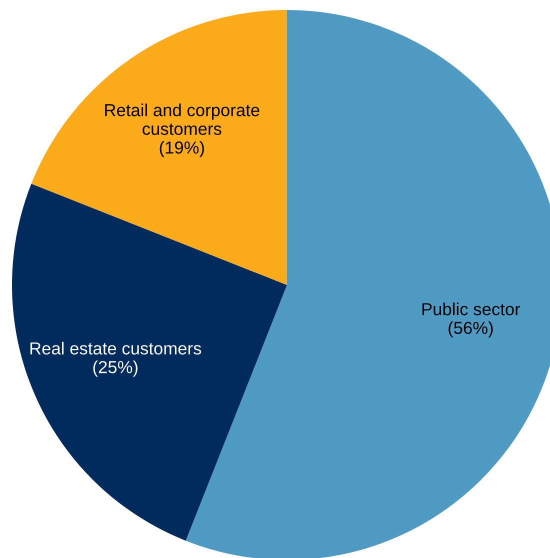 The width and height of the screenshot is (550, 558). Describe the element at coordinates (182, 149) in the screenshot. I see `data-label: (19%)` at that location.